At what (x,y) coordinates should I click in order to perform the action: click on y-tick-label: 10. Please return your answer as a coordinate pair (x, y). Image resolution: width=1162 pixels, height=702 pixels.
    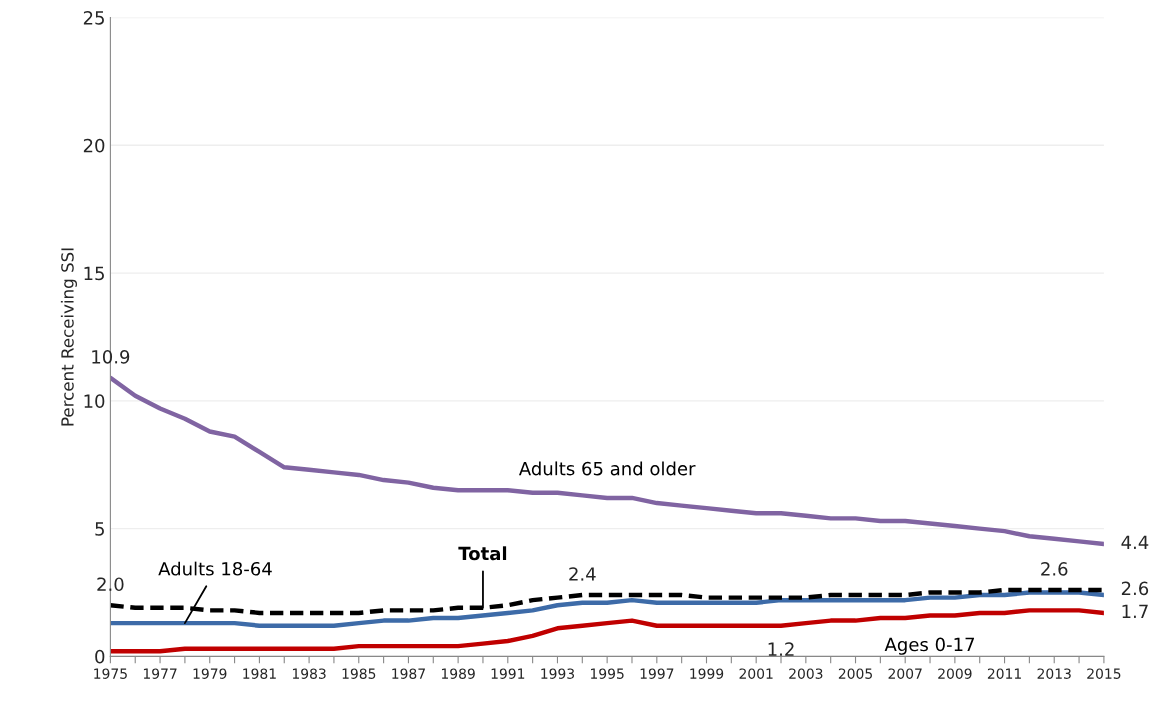
    Looking at the image, I should click on (94, 401).